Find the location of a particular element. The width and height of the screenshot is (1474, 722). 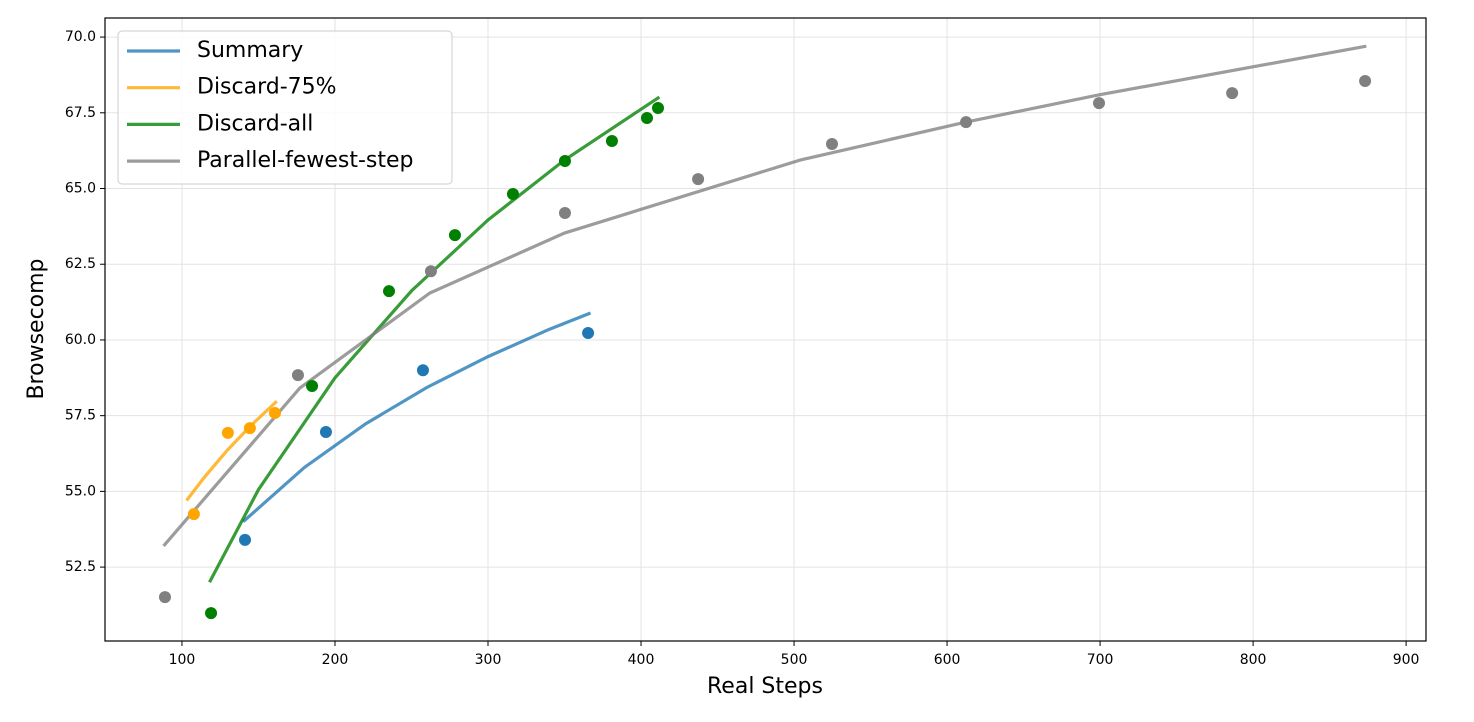

x-tick-label: 300 is located at coordinates (488, 660).